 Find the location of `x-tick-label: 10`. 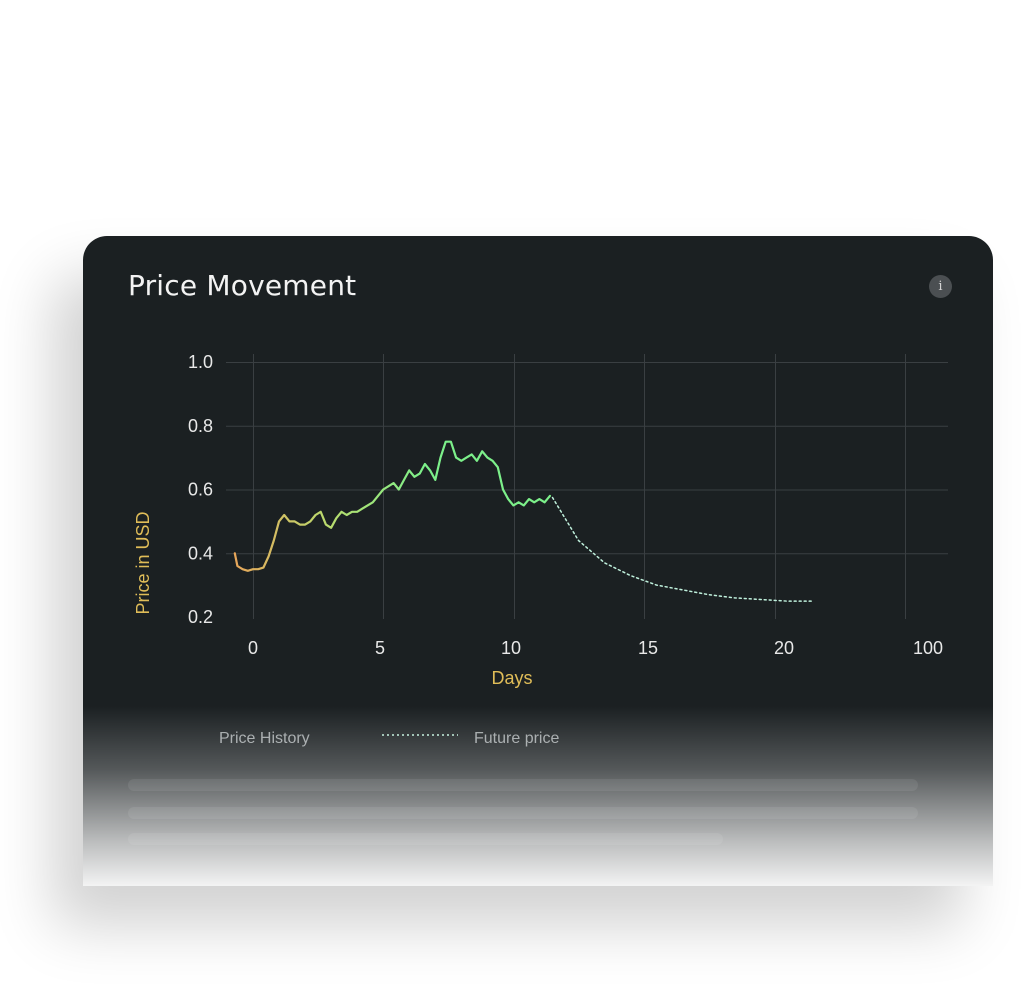

x-tick-label: 10 is located at coordinates (511, 648).